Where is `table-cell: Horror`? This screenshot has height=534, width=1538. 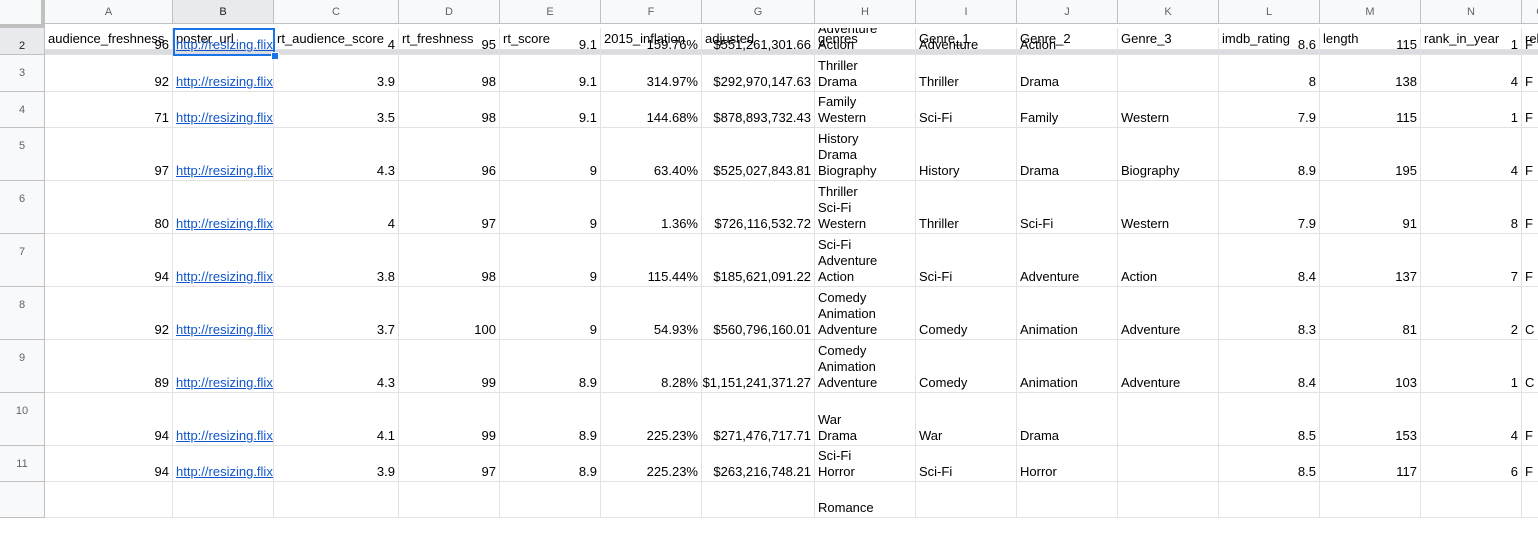 table-cell: Horror is located at coordinates (1067, 464).